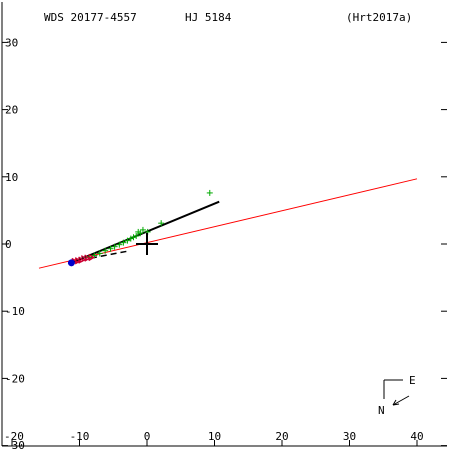  Describe the element at coordinates (71, 263) in the screenshot. I see `endpoint-point` at that location.